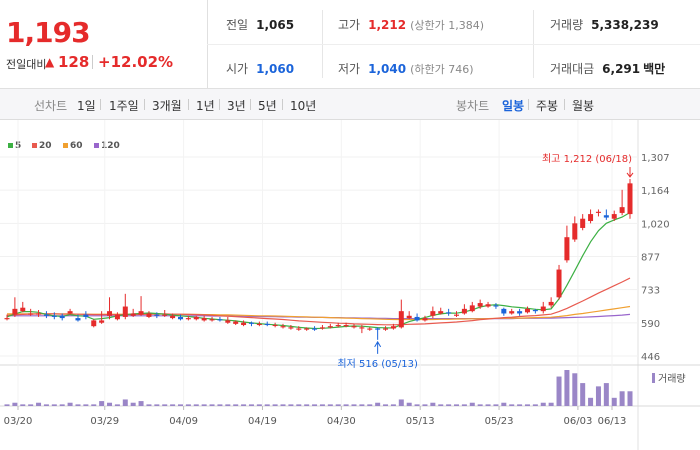  What do you see at coordinates (86, 106) in the screenshot?
I see `tab-1d: 1일` at bounding box center [86, 106].